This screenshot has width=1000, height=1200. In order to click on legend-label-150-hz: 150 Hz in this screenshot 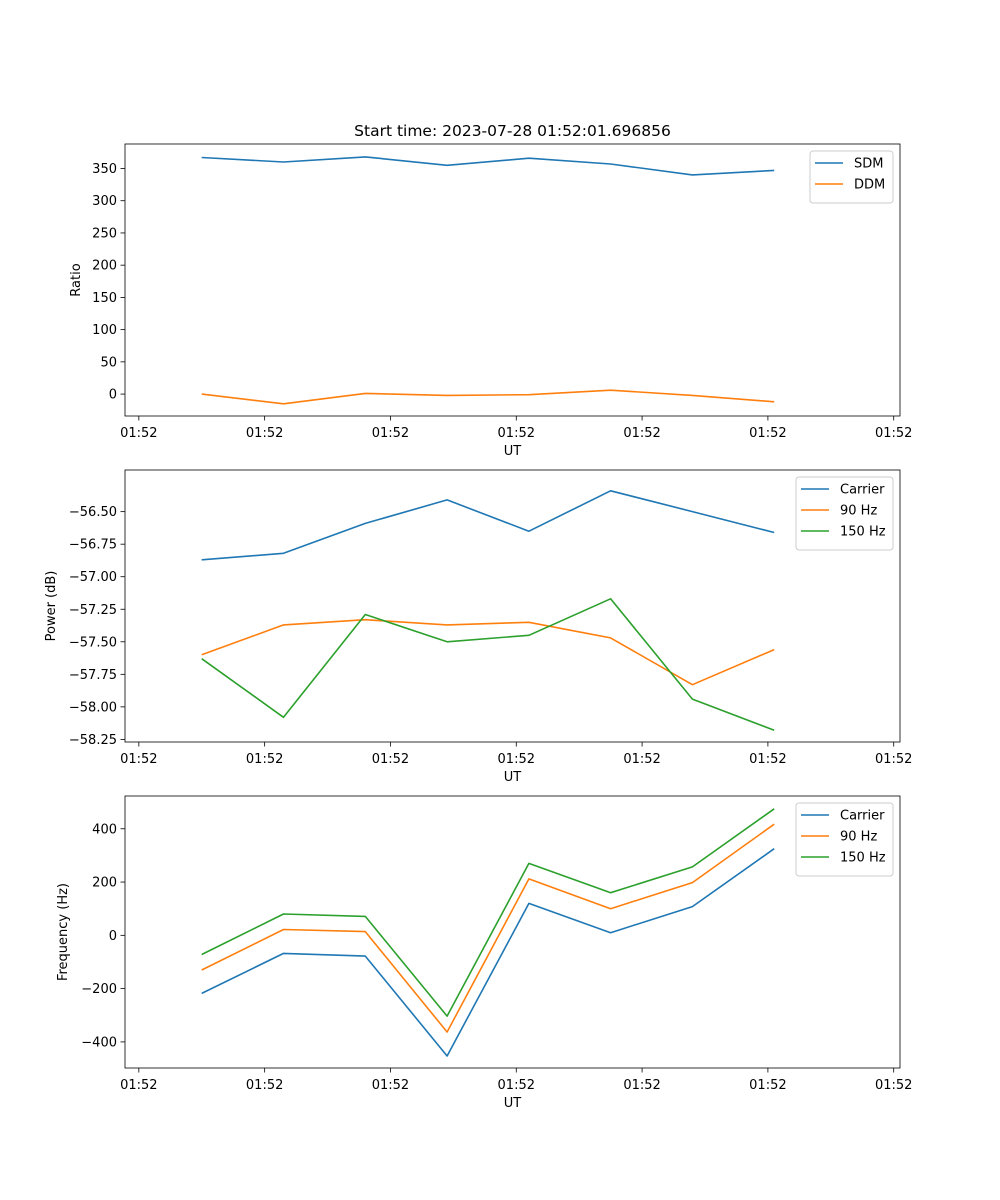, I will do `click(863, 532)`.